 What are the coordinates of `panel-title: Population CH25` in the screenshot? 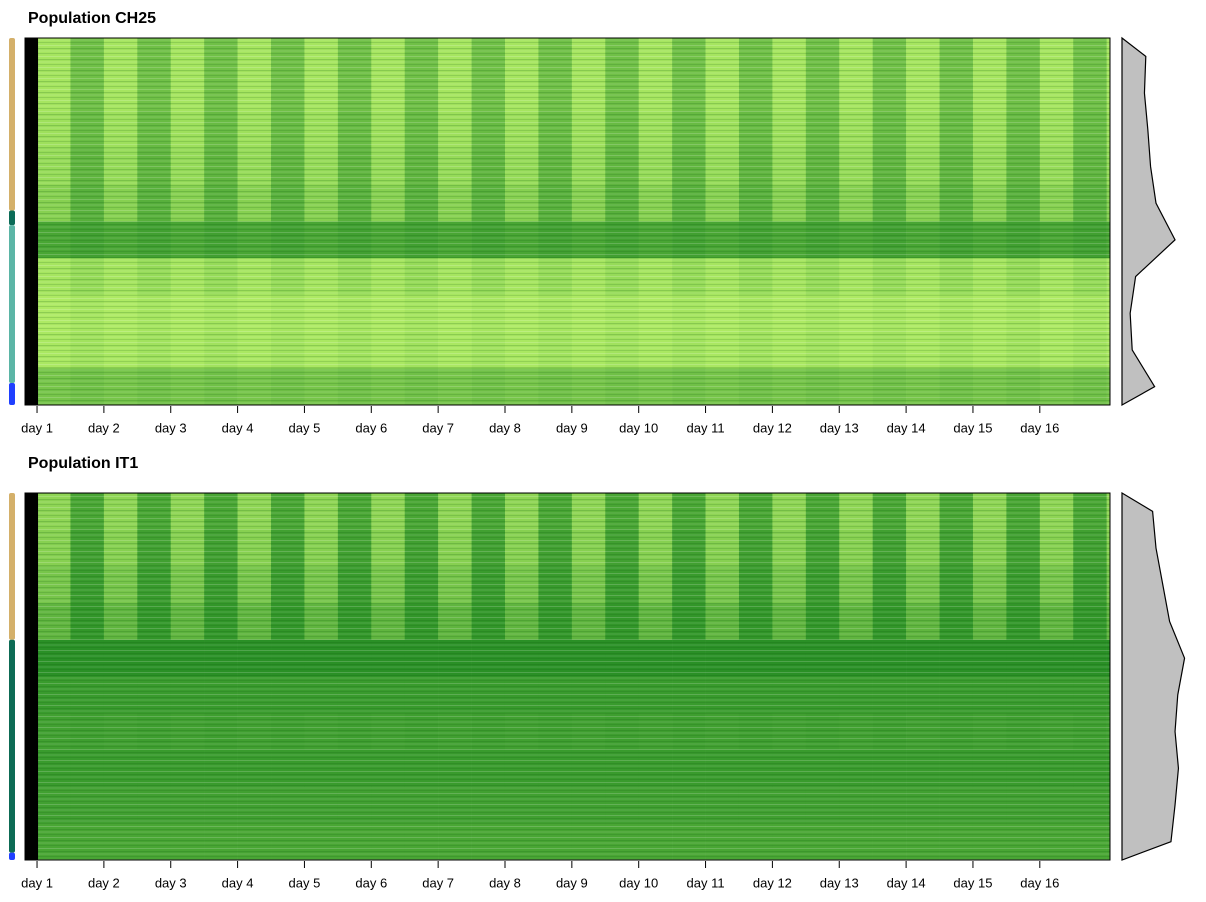 It's located at (92, 18).